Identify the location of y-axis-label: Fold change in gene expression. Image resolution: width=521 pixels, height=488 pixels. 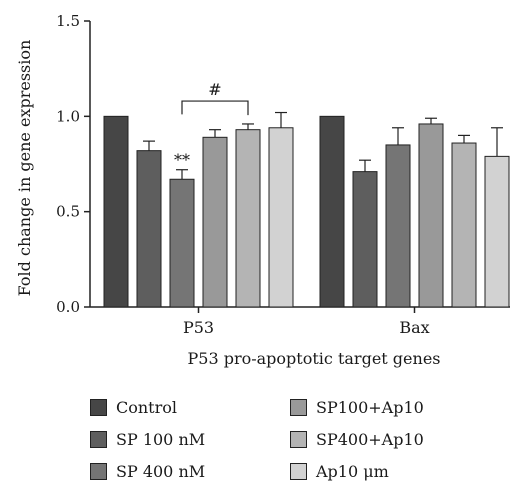
(24, 168).